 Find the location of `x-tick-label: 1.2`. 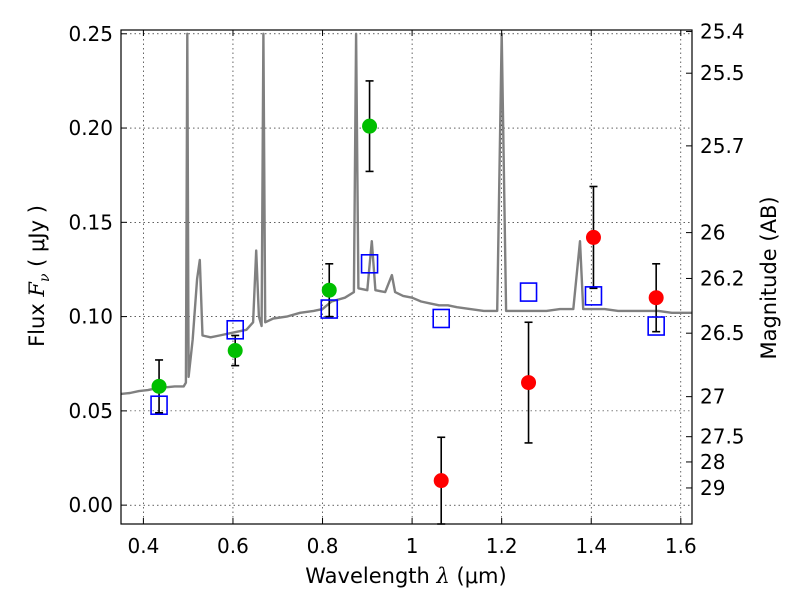

x-tick-label: 1.2 is located at coordinates (502, 546).